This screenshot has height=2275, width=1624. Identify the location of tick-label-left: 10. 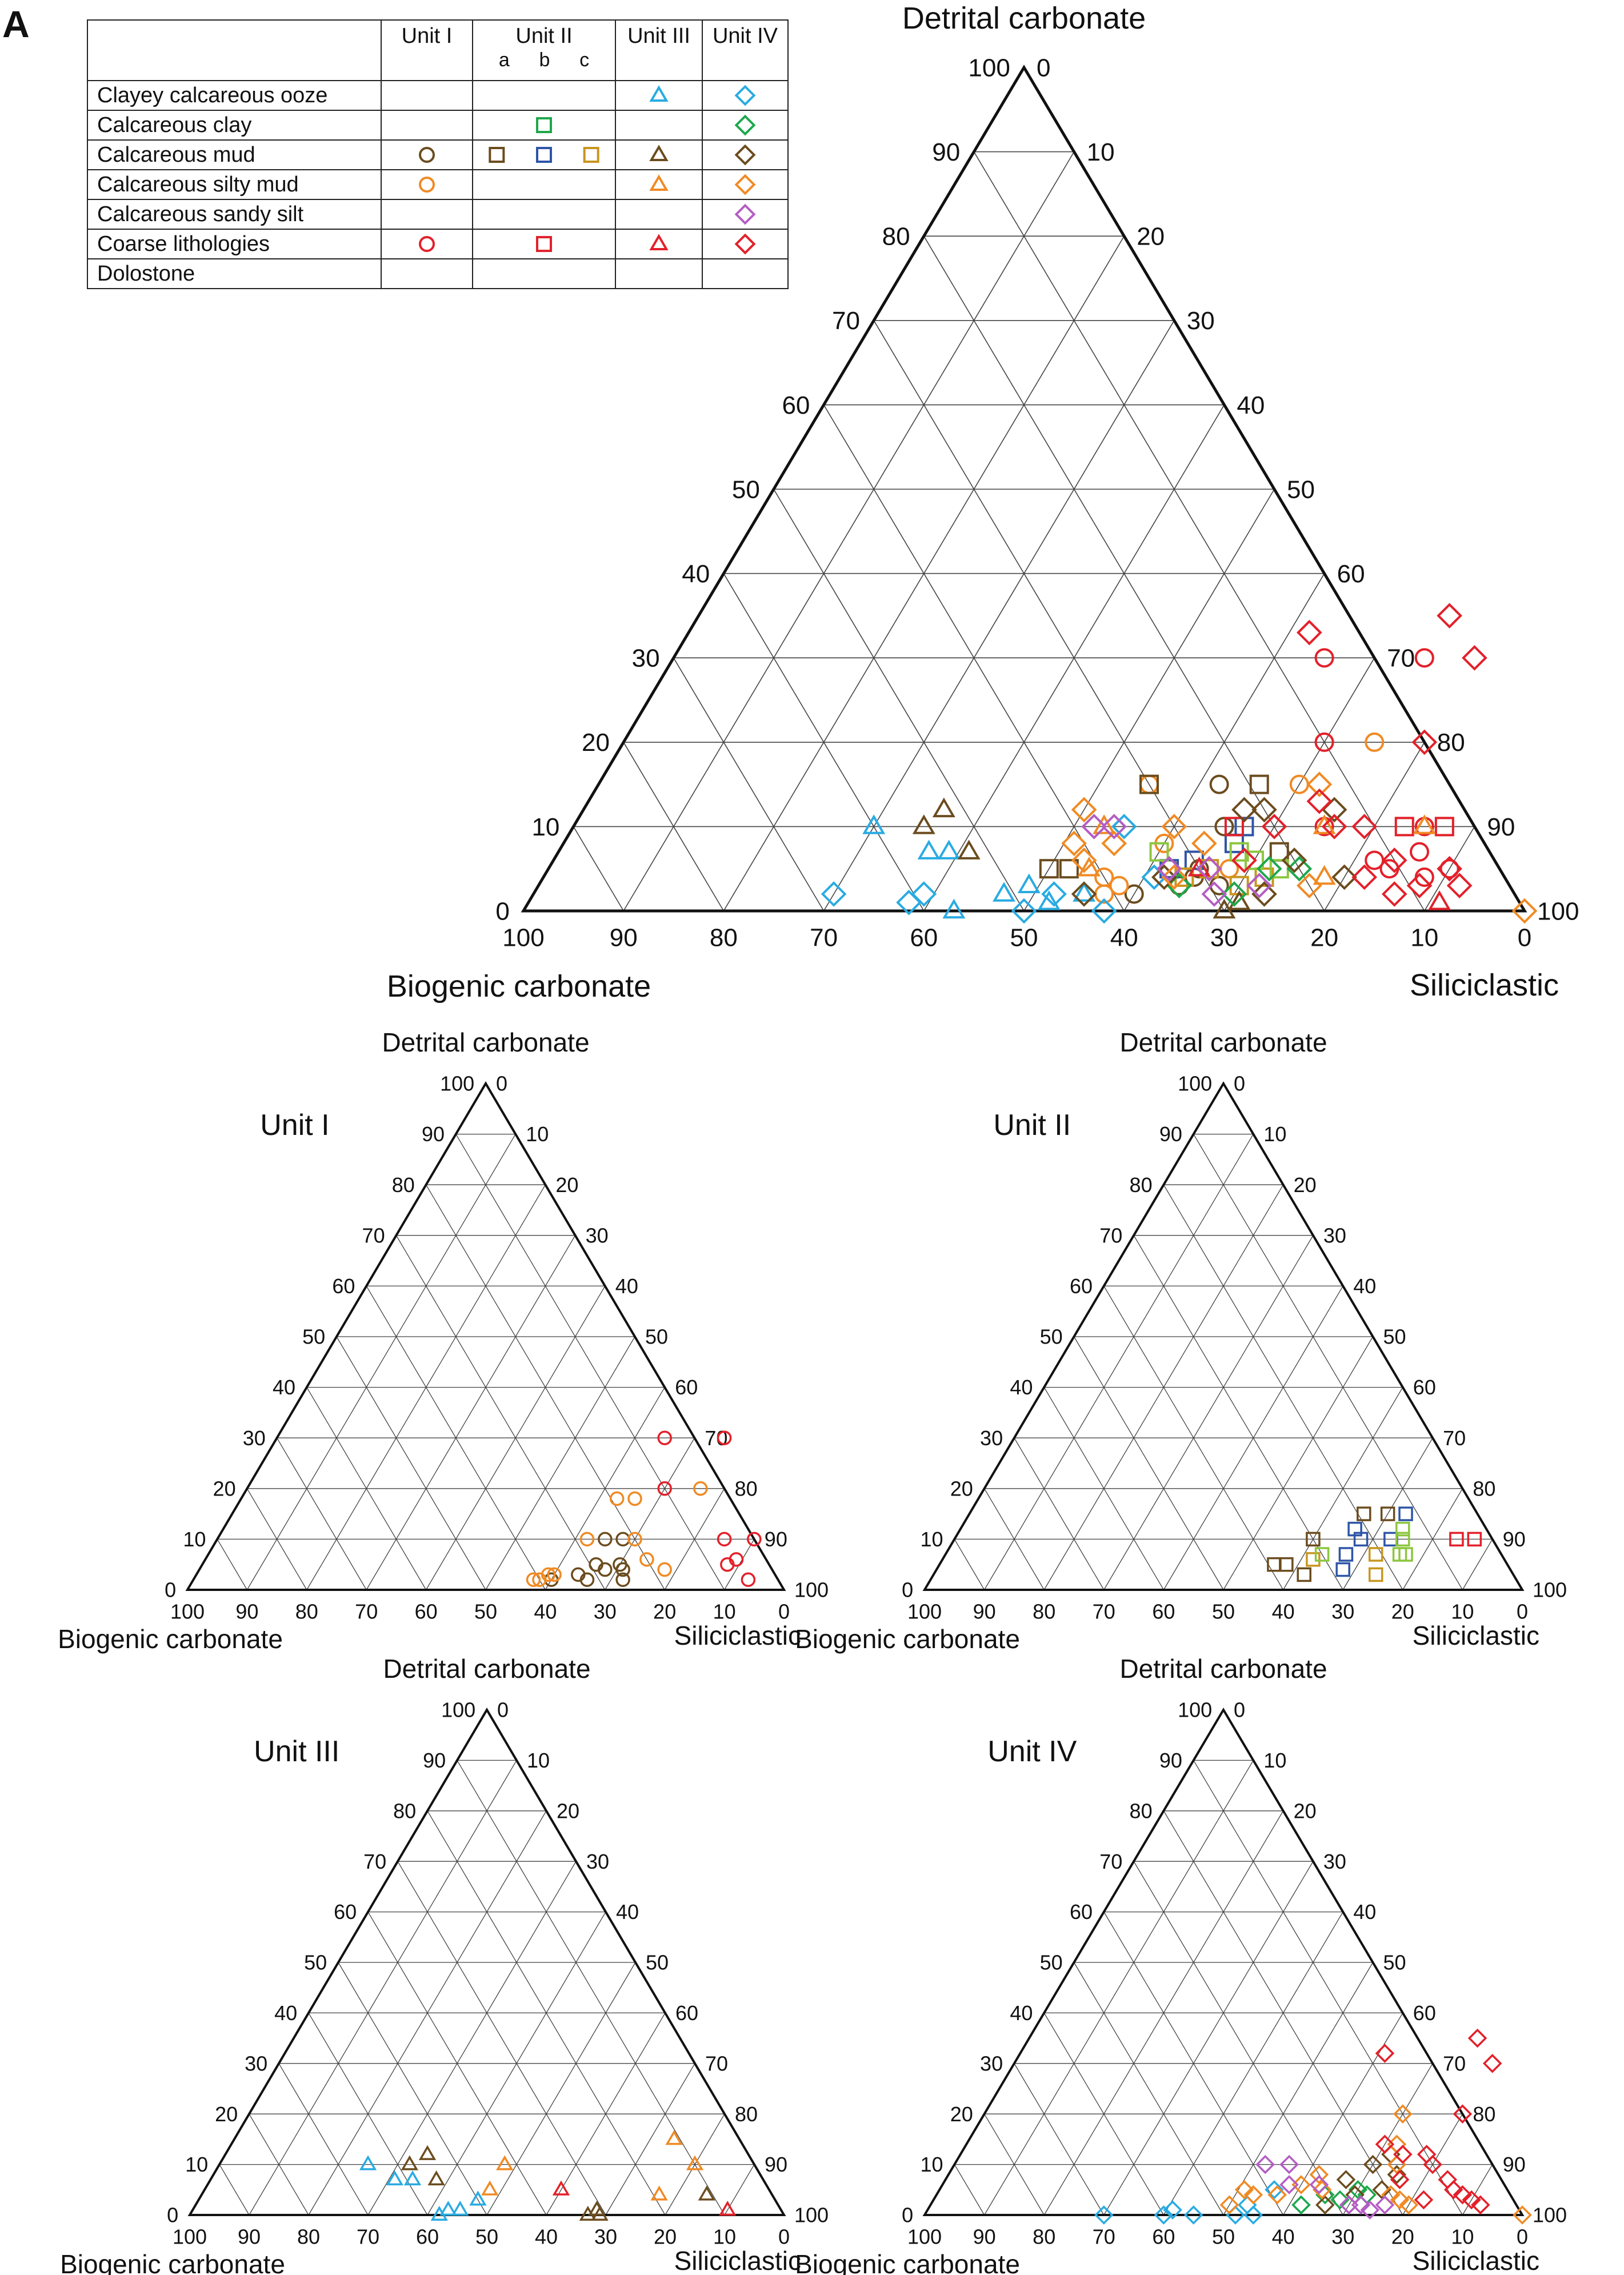
(196, 2164).